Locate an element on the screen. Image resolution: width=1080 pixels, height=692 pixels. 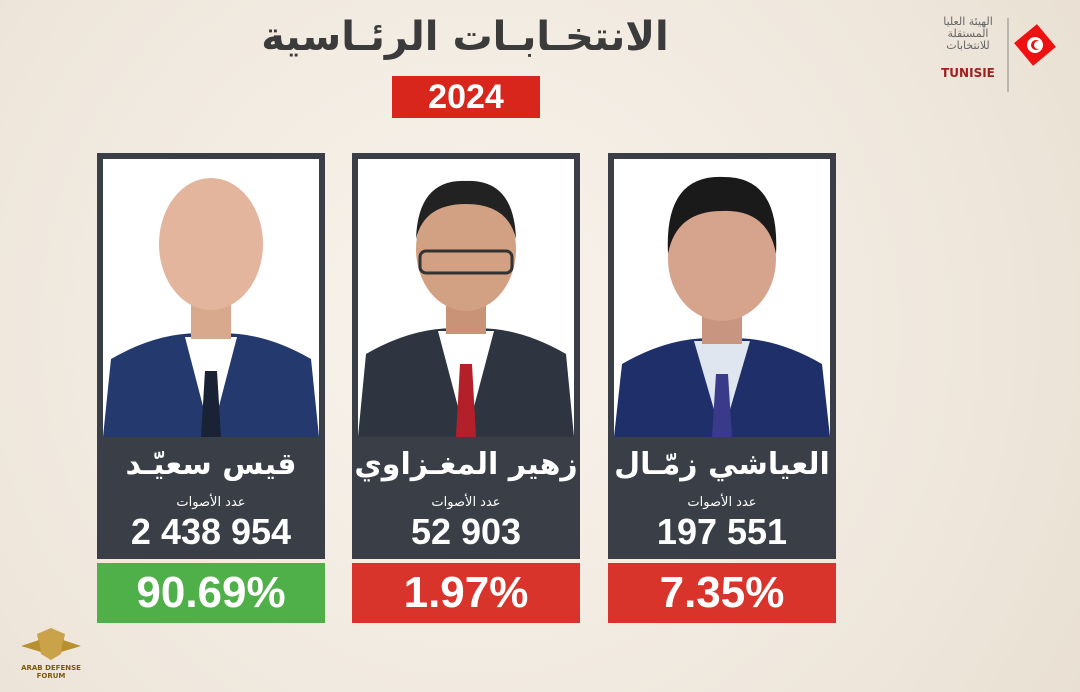
year-badge: 2024 is located at coordinates (466, 97).